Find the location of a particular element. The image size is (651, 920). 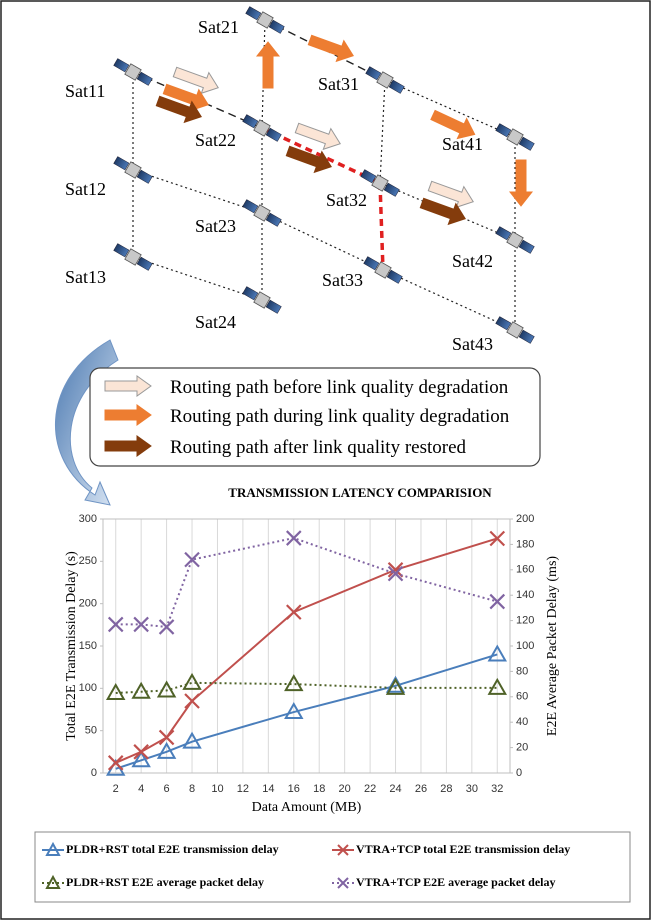

x-tick-label: 28 is located at coordinates (446, 789).